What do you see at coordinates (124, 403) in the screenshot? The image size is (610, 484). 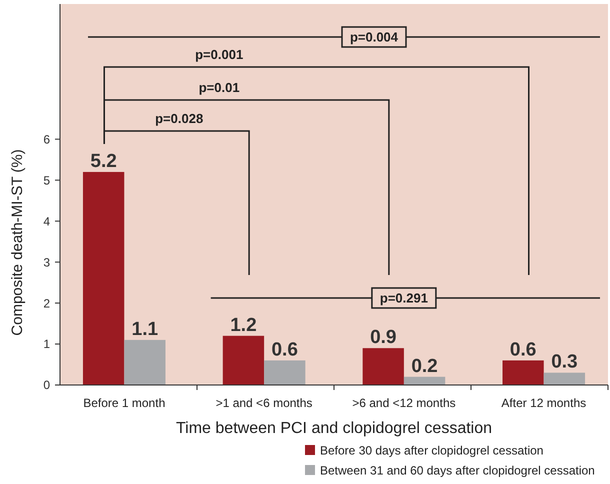 I see `x-tick-label: Before 1 month` at bounding box center [124, 403].